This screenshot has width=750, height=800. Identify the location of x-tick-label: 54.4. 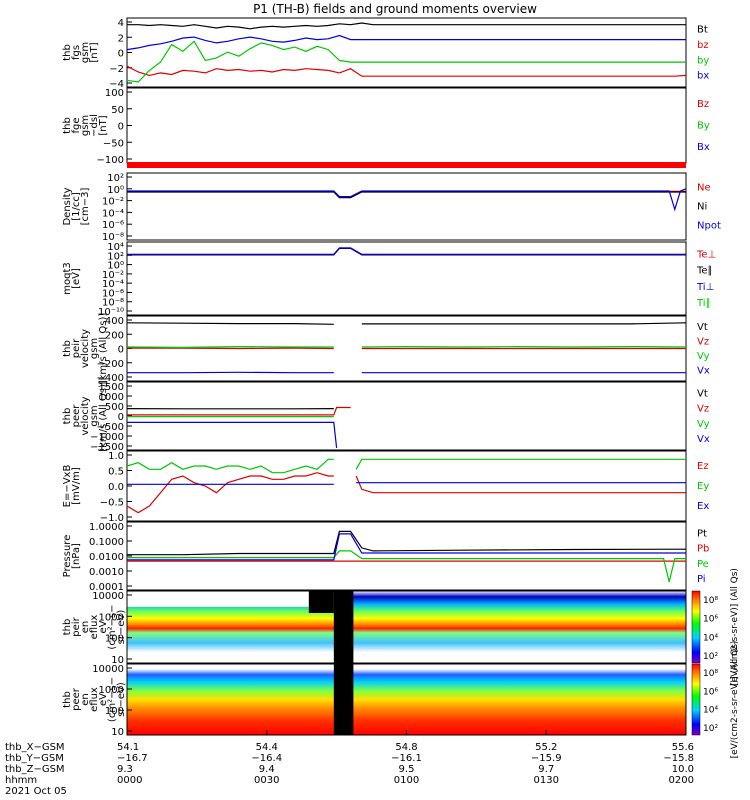
(267, 747).